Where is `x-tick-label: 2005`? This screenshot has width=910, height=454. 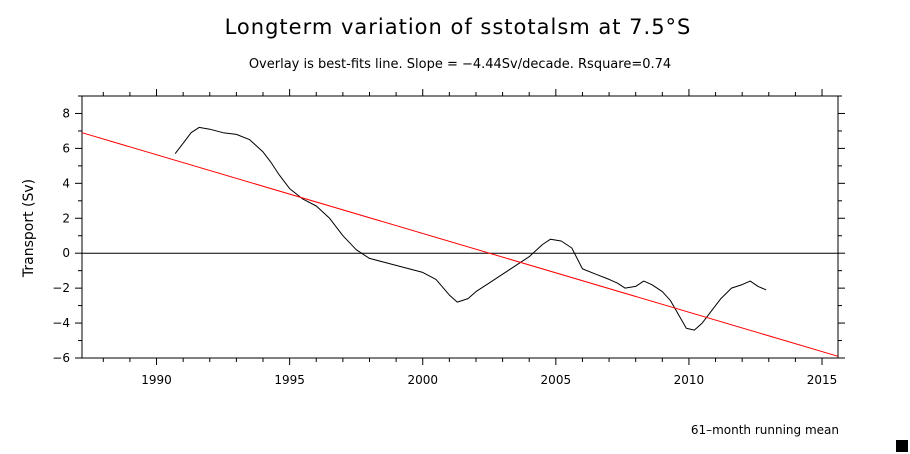 x-tick-label: 2005 is located at coordinates (556, 380).